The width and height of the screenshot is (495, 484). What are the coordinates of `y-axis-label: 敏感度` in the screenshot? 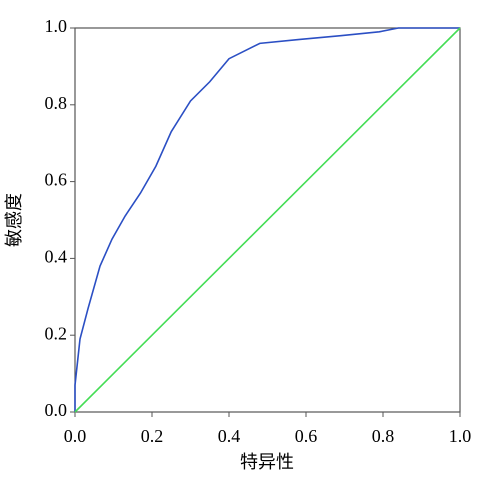 It's located at (14, 220).